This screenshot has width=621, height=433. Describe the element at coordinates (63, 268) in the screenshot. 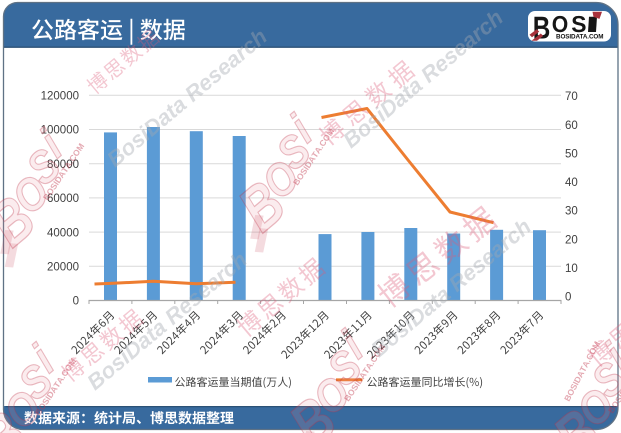

I see `svg-text: 20000` at that location.